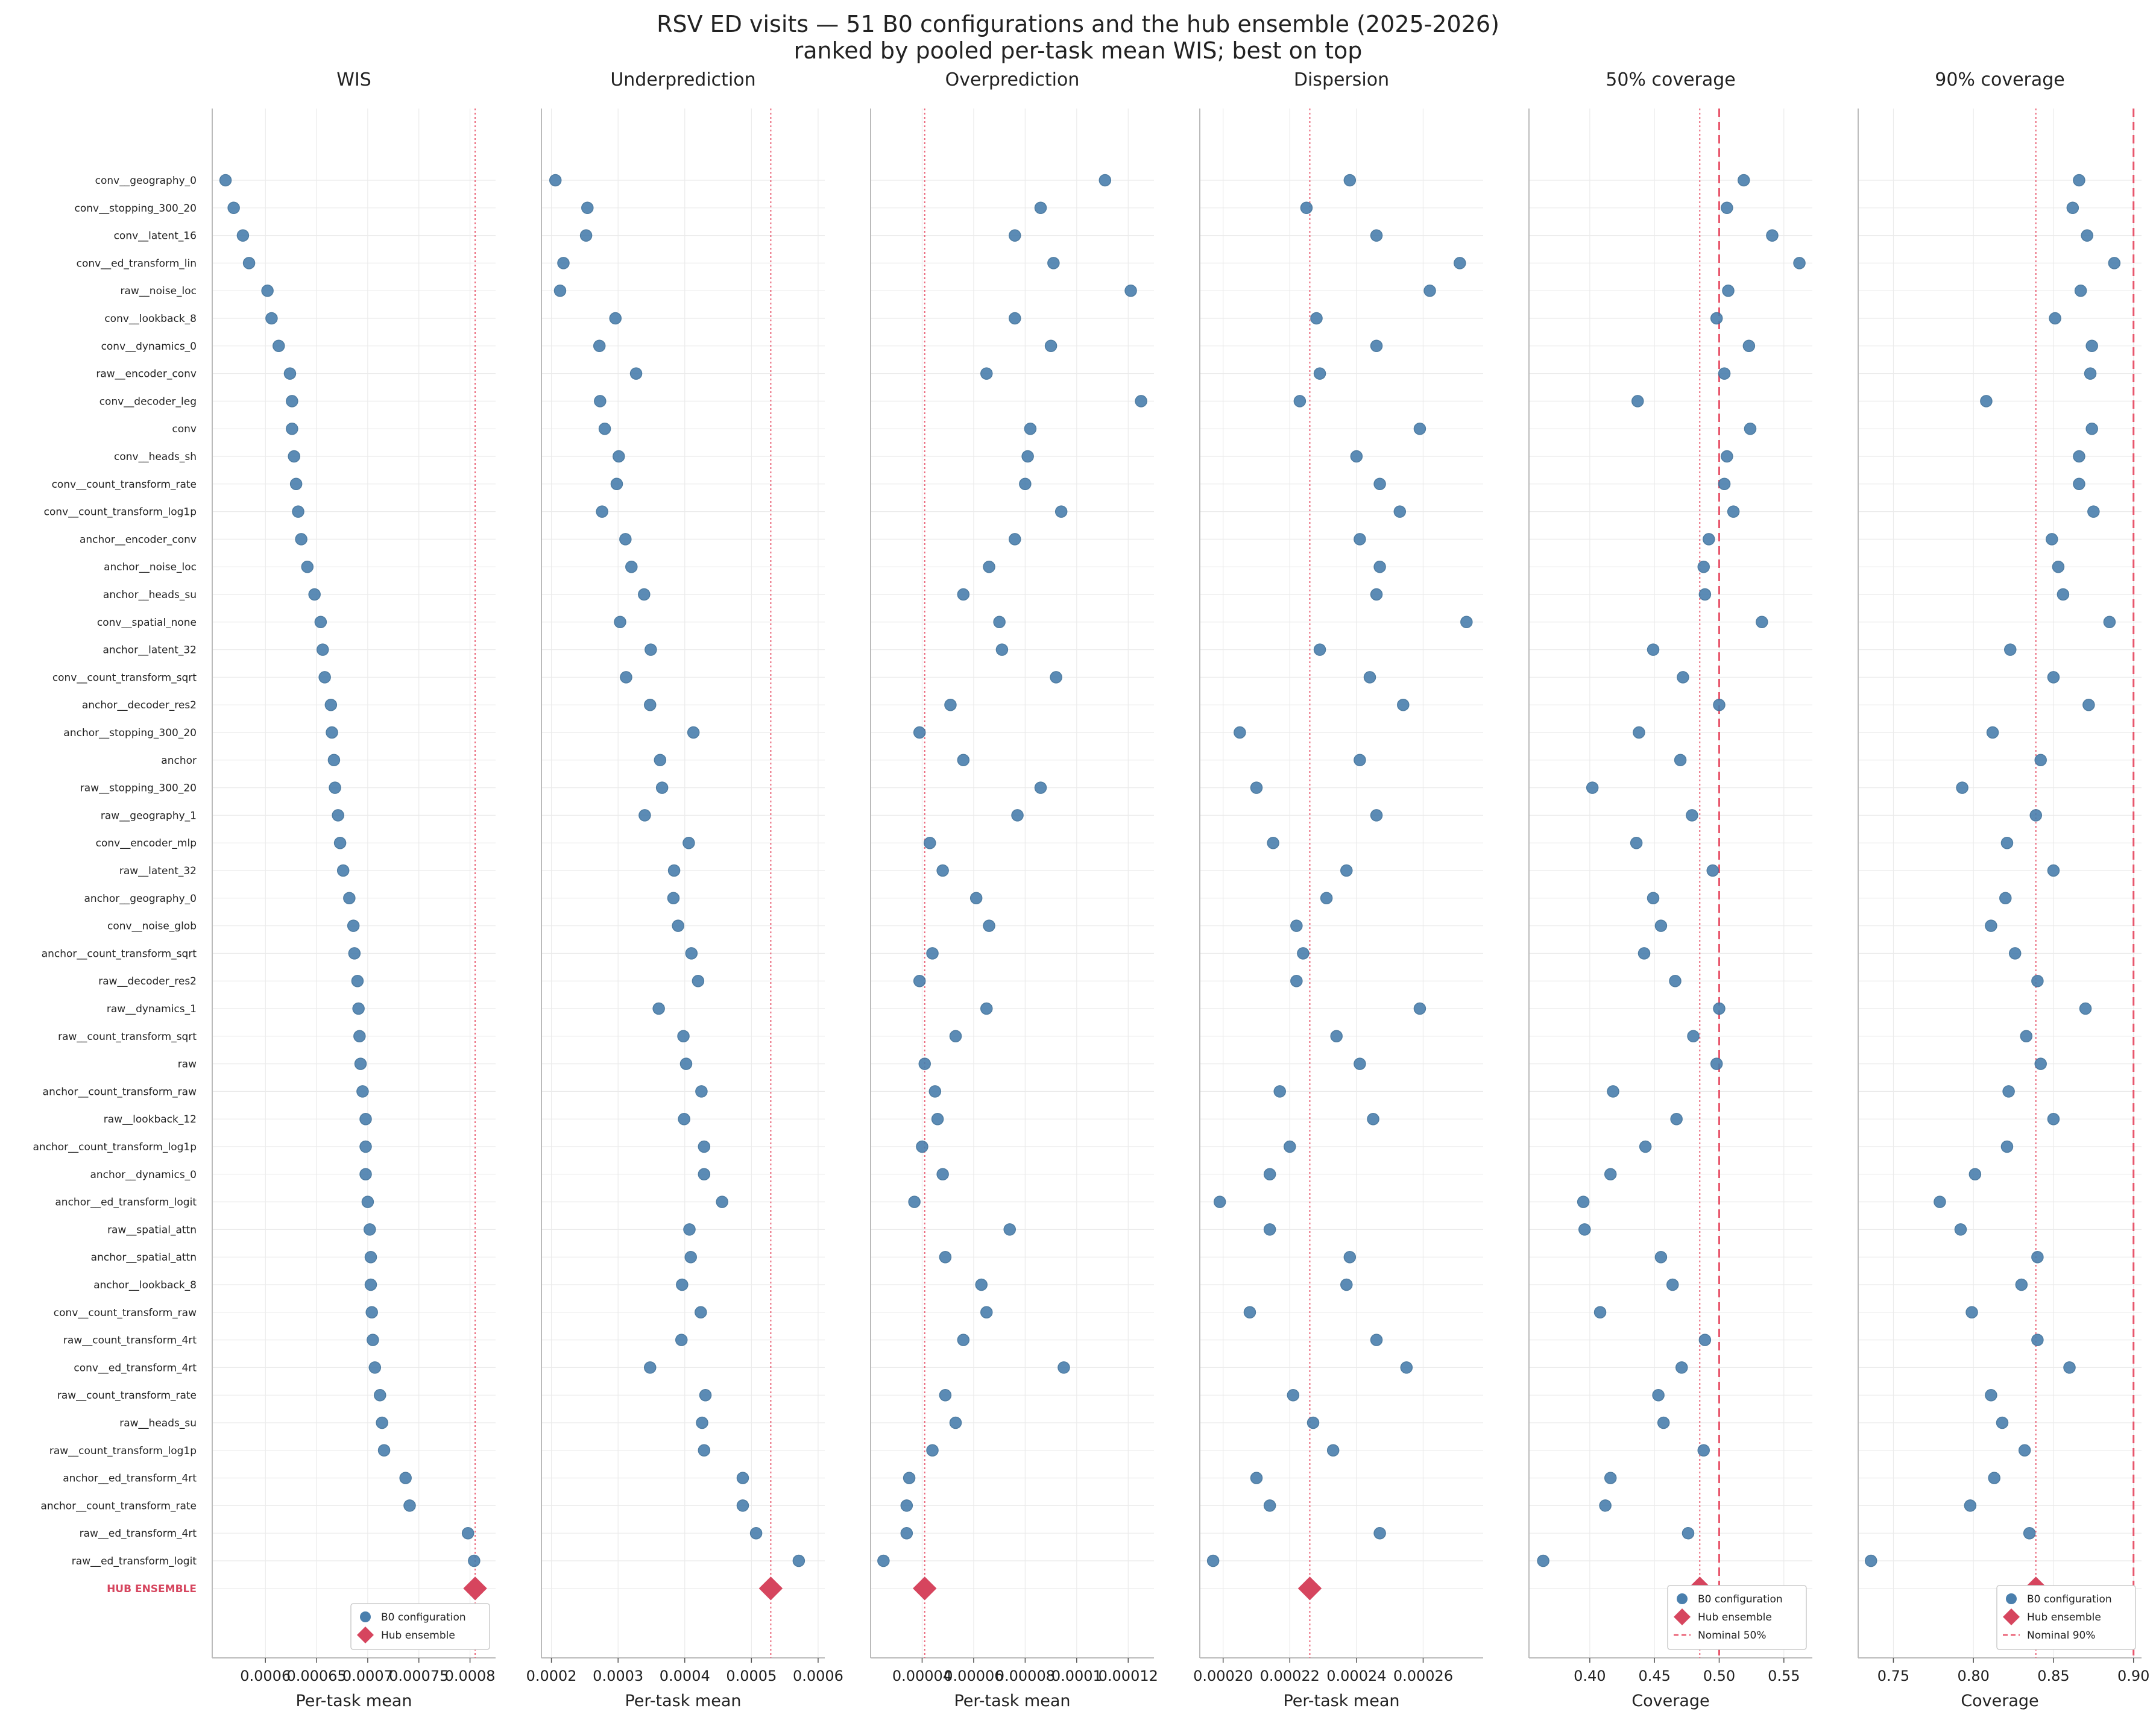 The image size is (2156, 1726). Describe the element at coordinates (2066, 1617) in the screenshot. I see `legend: B0 configuration Hub ensemble Nominal 90%` at that location.